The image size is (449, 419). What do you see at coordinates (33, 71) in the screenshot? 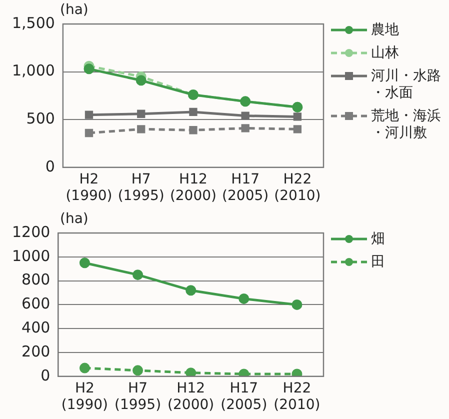
I see `y-tick-label: 1,000` at bounding box center [33, 71].